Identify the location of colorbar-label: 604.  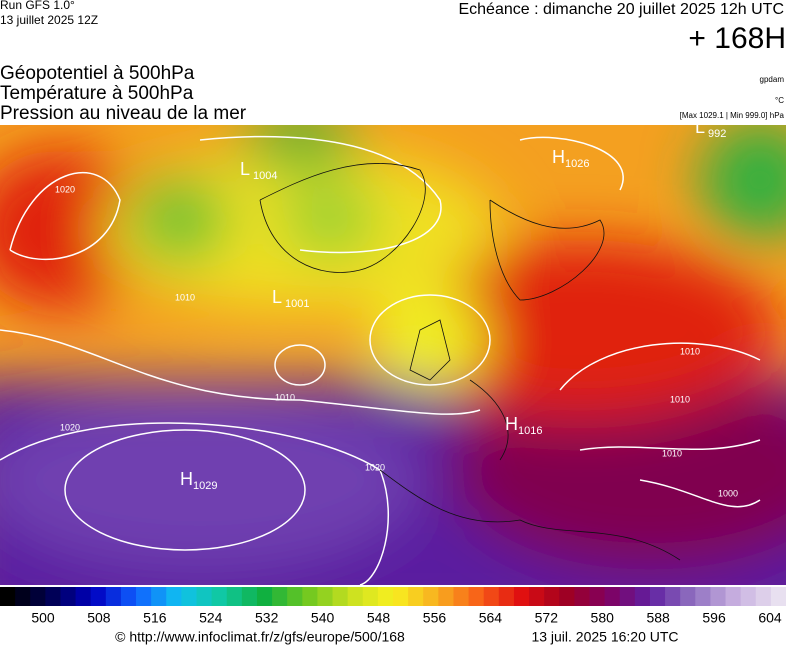
(770, 618).